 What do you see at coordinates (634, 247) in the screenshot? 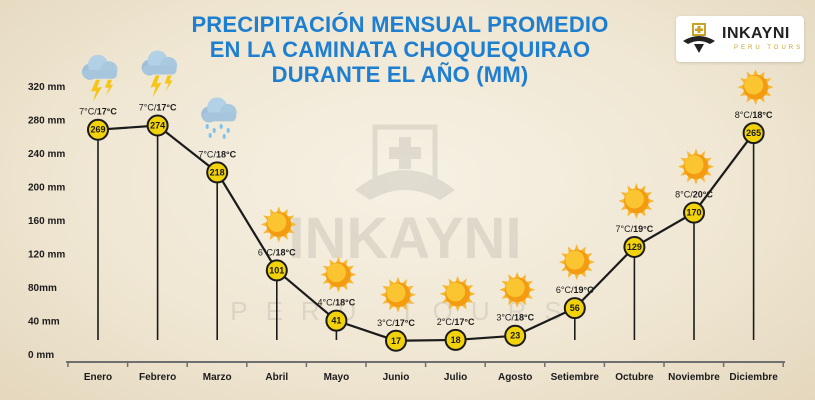
I see `data-value-label: 129` at bounding box center [634, 247].